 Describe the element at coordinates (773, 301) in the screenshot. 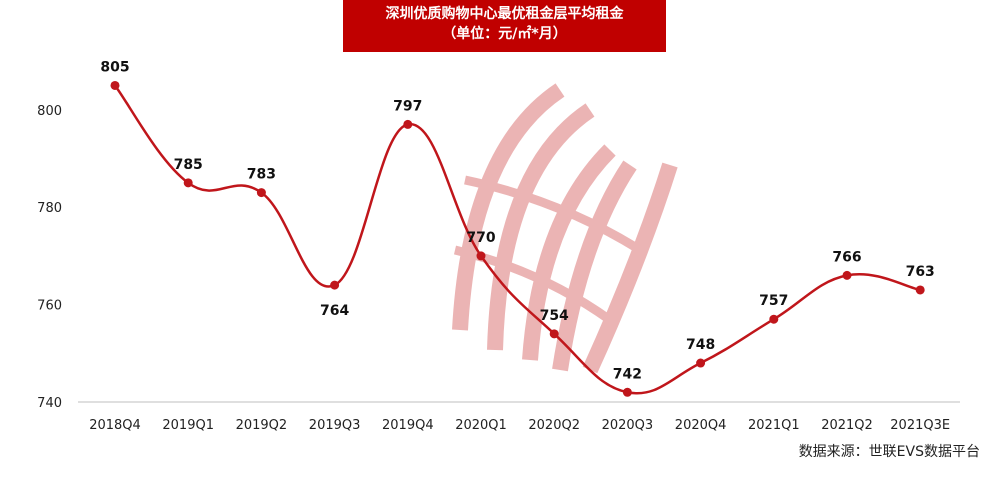

I see `data-label: 757` at that location.